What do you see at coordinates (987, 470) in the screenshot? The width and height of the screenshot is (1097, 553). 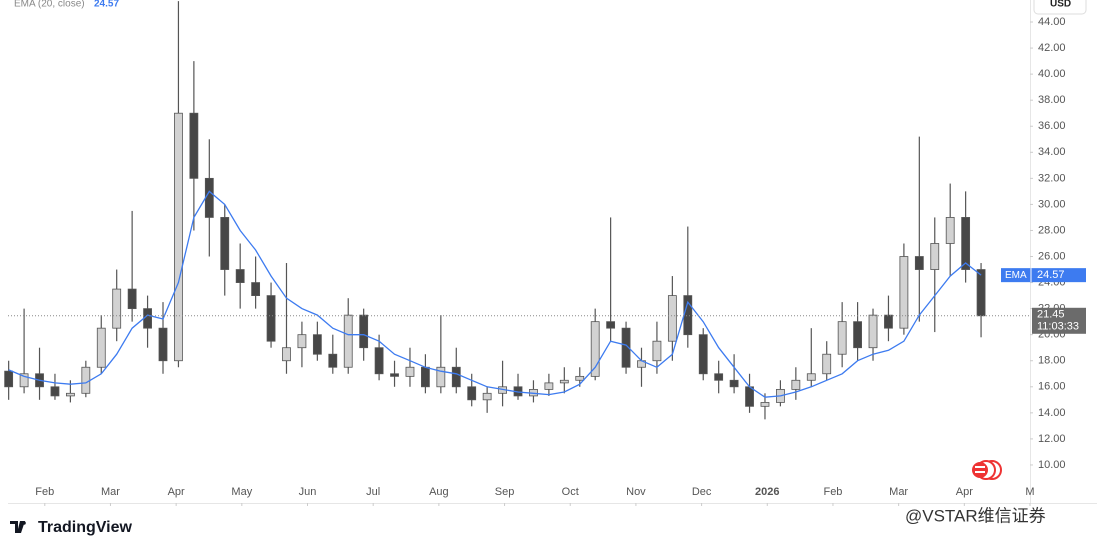 I see `flag-icon` at bounding box center [987, 470].